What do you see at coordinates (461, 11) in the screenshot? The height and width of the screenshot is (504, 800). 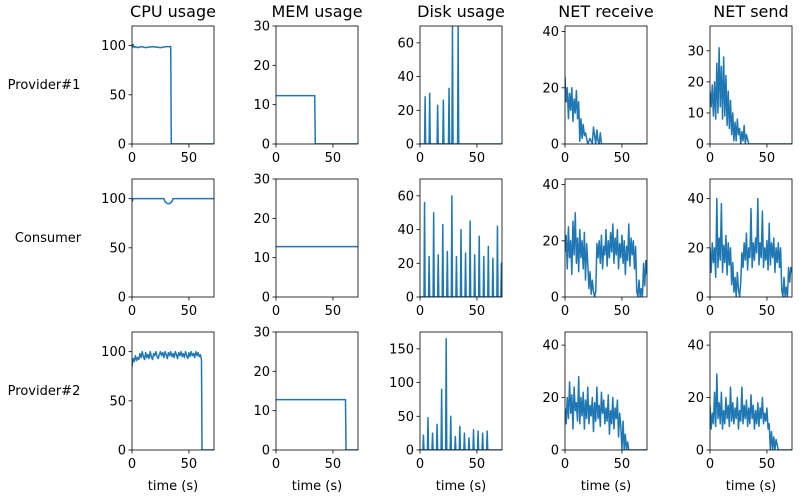 I see `column-title-disk-usage: Disk usage` at bounding box center [461, 11].